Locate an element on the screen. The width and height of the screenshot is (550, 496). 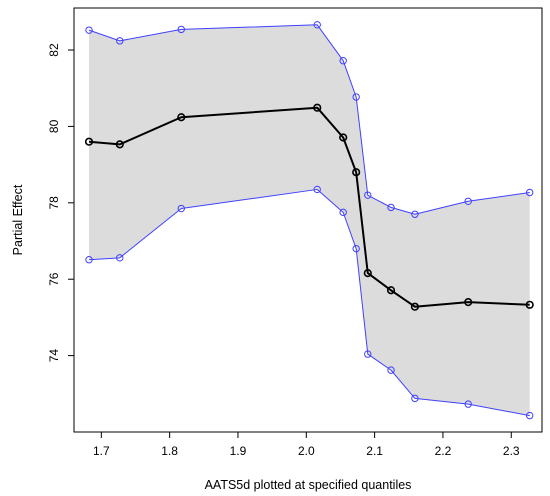
y-tick-label: 74 is located at coordinates (54, 356).